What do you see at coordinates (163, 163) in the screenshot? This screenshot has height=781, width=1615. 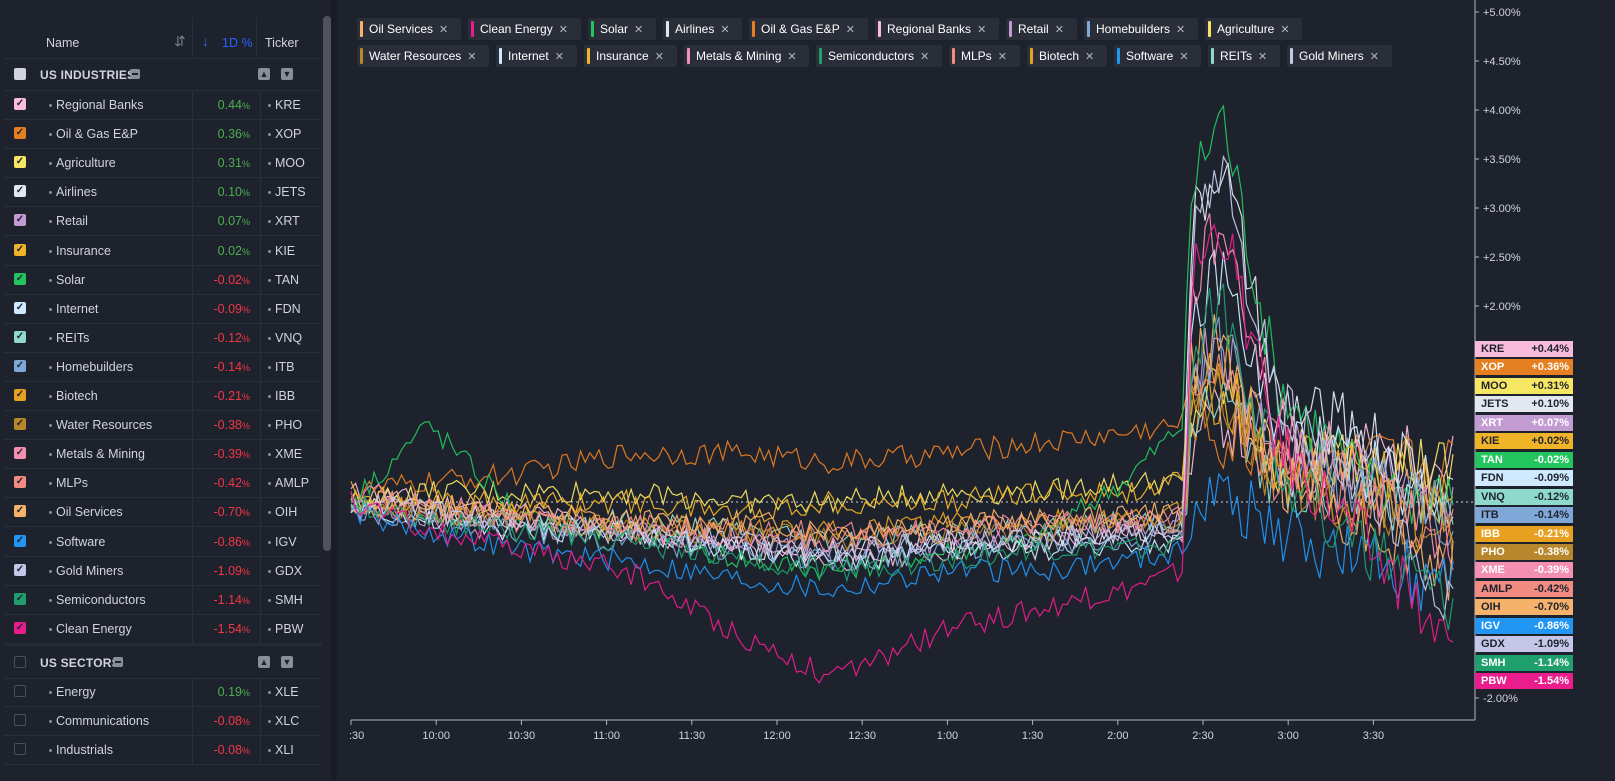 I see `list-item: ✓ Agriculture 0.31% MOO` at bounding box center [163, 163].